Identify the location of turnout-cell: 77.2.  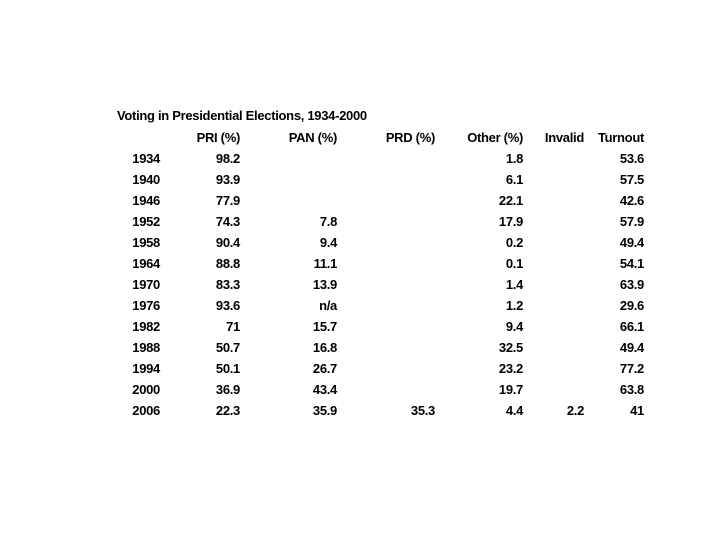
(631, 368).